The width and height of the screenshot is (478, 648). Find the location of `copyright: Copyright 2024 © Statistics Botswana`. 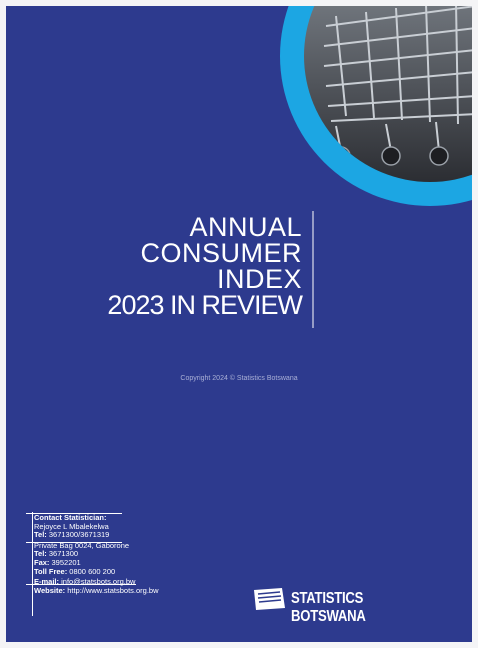

copyright: Copyright 2024 © Statistics Botswana is located at coordinates (239, 378).